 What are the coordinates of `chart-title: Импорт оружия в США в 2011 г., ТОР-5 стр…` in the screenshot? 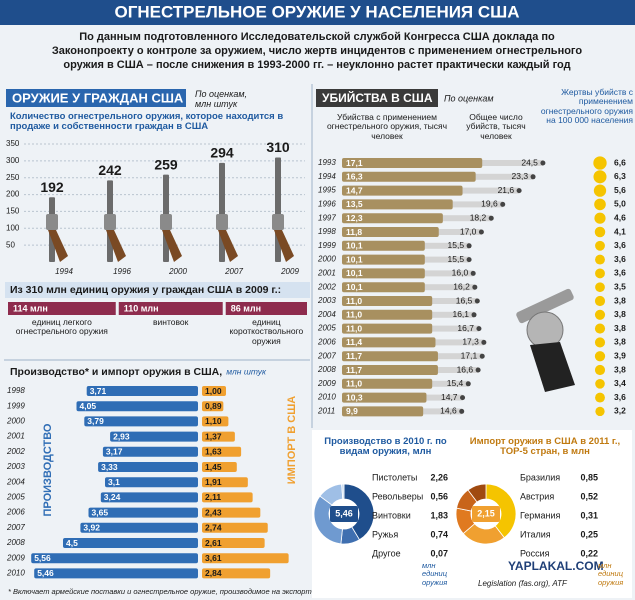 It's located at (545, 447).